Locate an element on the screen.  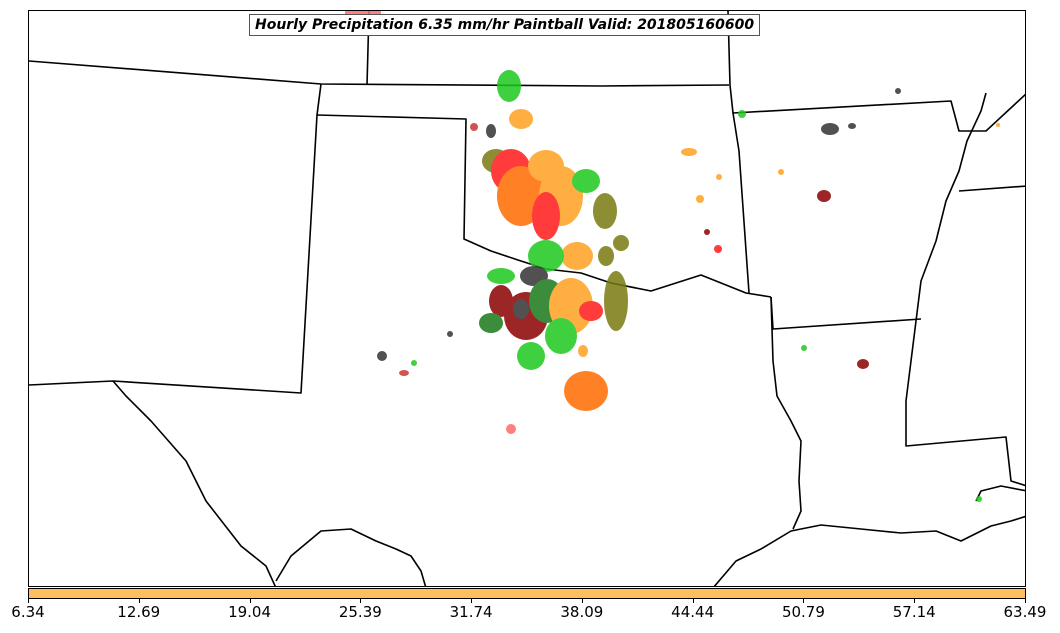
colorbar is located at coordinates (527, 593).